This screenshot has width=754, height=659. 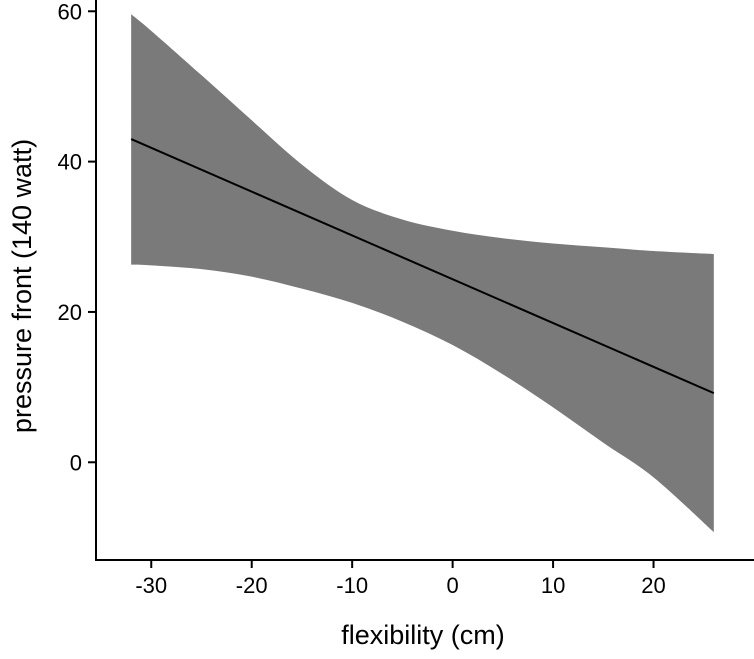 I want to click on y-tick-label: 40, so click(x=70, y=162).